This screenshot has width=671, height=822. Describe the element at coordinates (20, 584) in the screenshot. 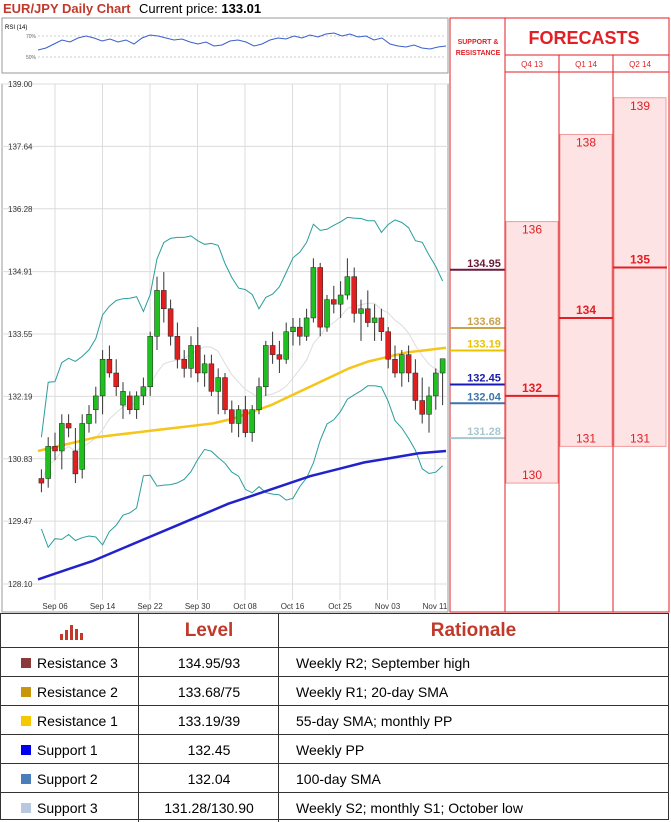

I see `y-tick-label: 128.10` at that location.